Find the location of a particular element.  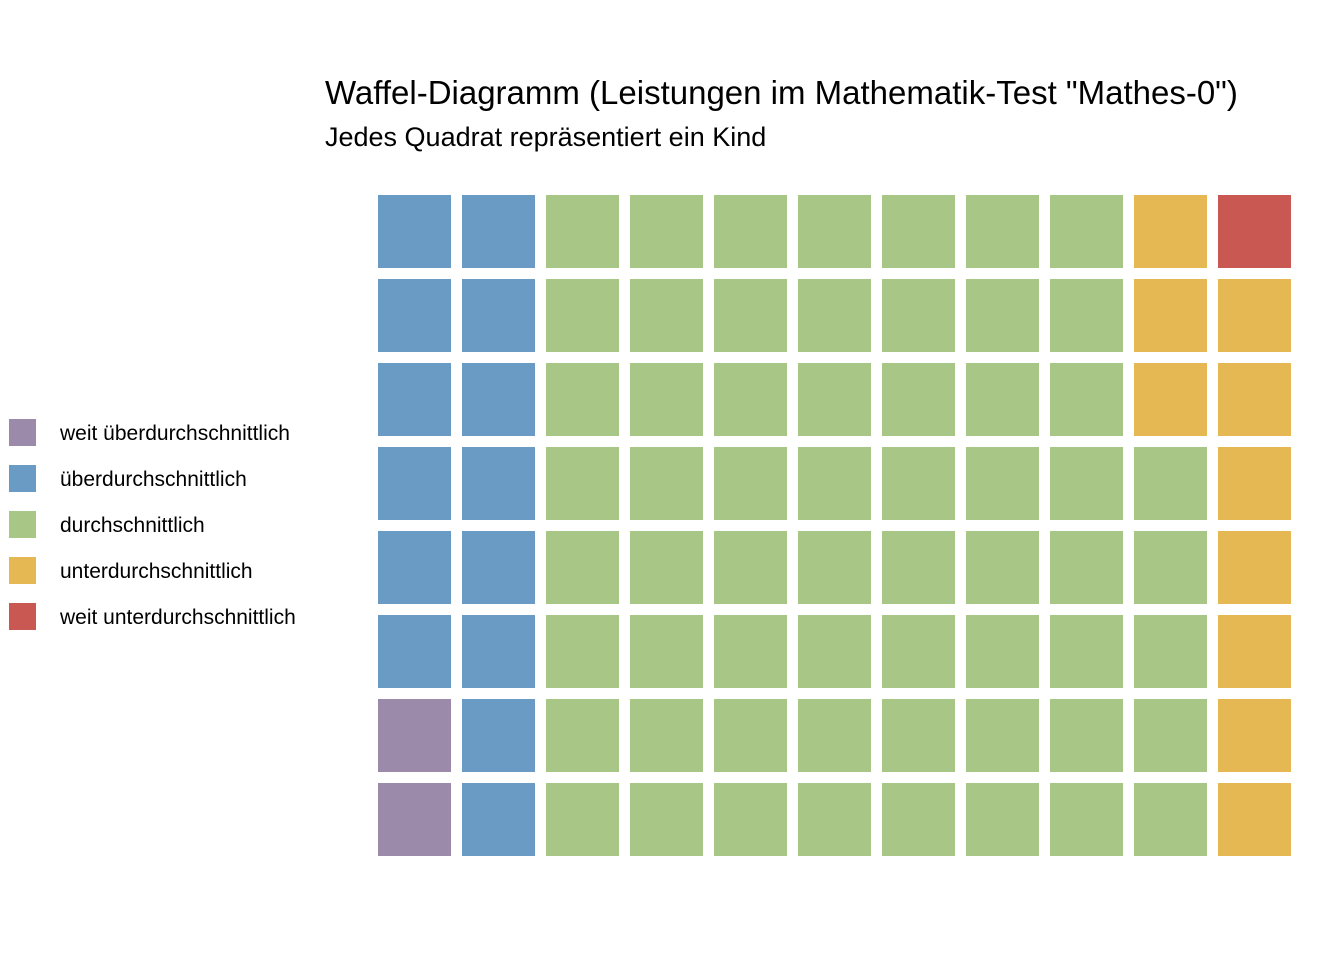

legend-label: weit überdurchschnittlich is located at coordinates (175, 433).